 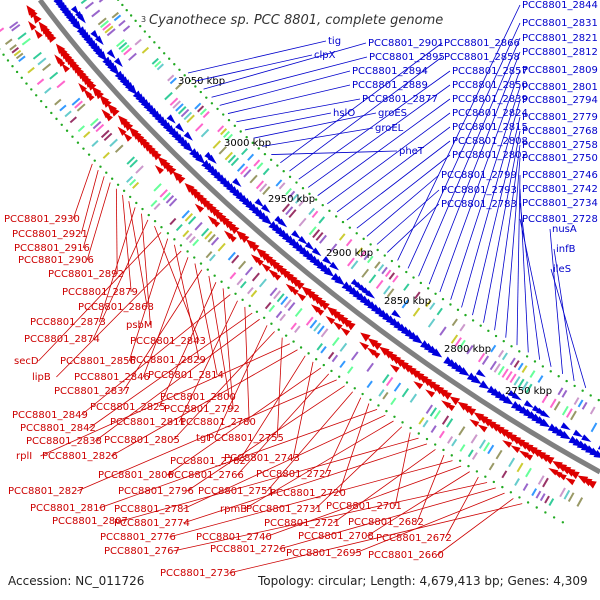 I want to click on gene-label: PCC8801_2743, so click(x=262, y=458).